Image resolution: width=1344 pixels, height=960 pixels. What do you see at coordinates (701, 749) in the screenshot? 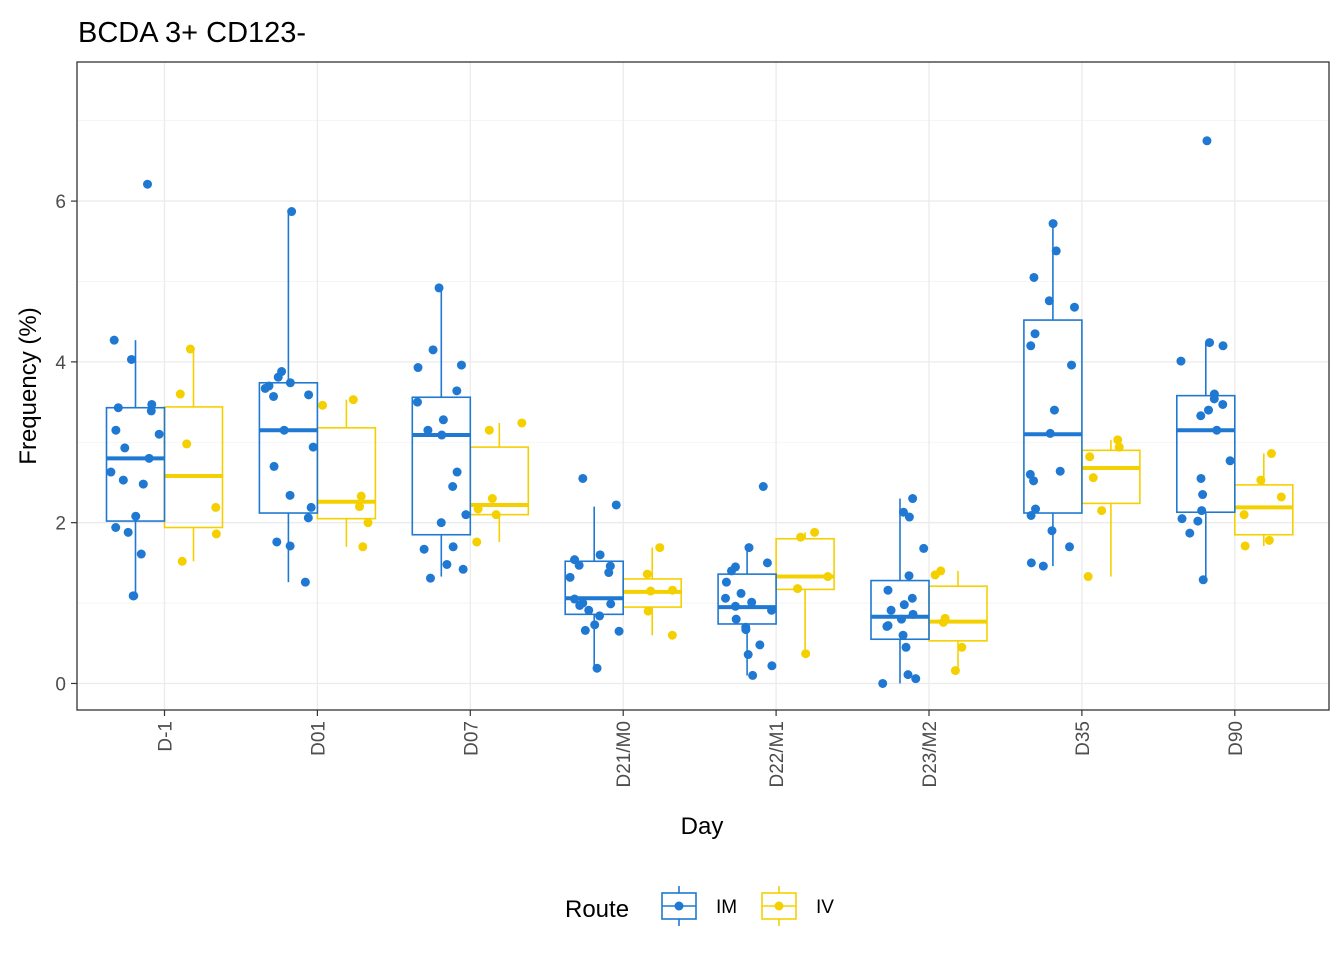
I see `x-axis: D-1 D01 D07 D21/M0 D22/M1 D23/M2 D35 D90` at bounding box center [701, 749].